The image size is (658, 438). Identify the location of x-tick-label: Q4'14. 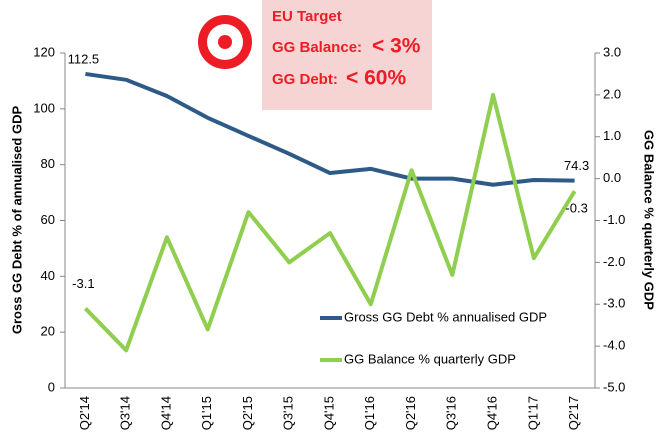
(165, 413).